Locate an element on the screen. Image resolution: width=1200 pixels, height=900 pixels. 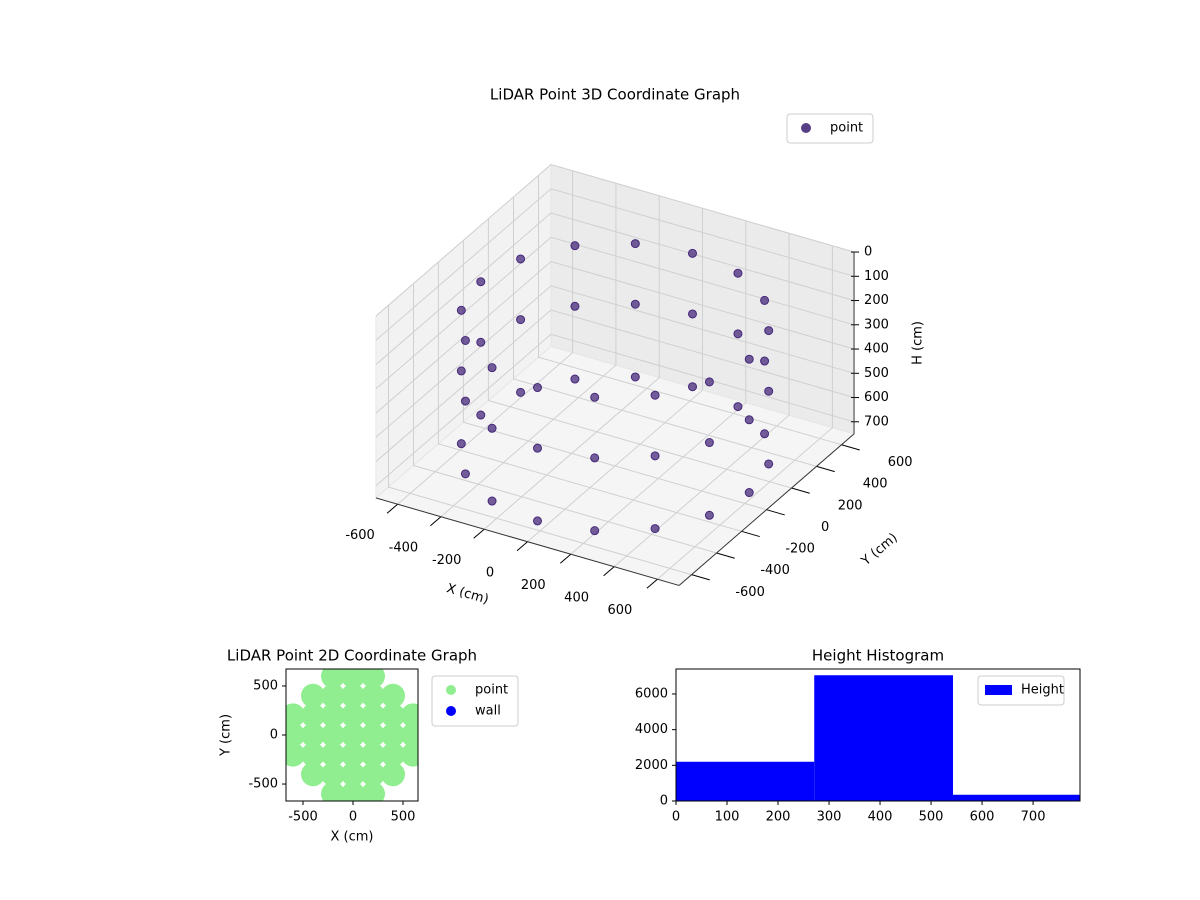
x-axis-label: X (cm) is located at coordinates (467, 594).